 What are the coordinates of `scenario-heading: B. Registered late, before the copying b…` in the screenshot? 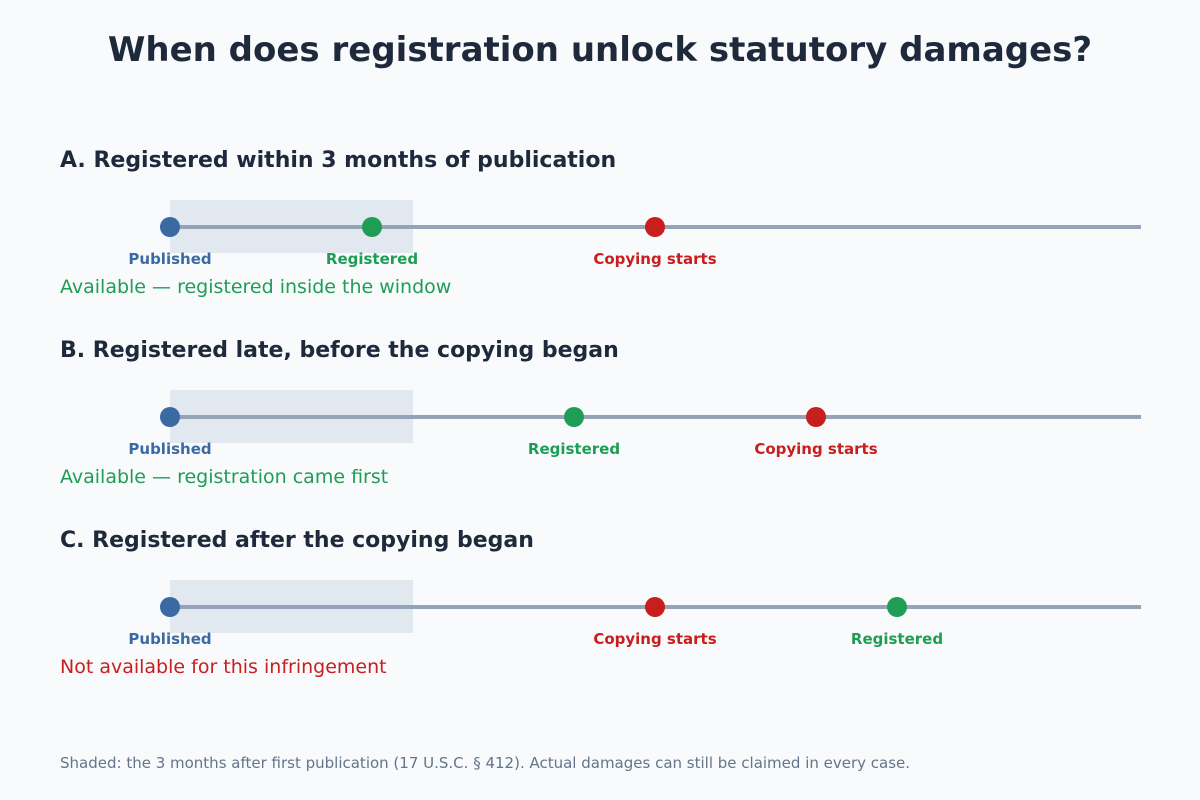 It's located at (339, 350).